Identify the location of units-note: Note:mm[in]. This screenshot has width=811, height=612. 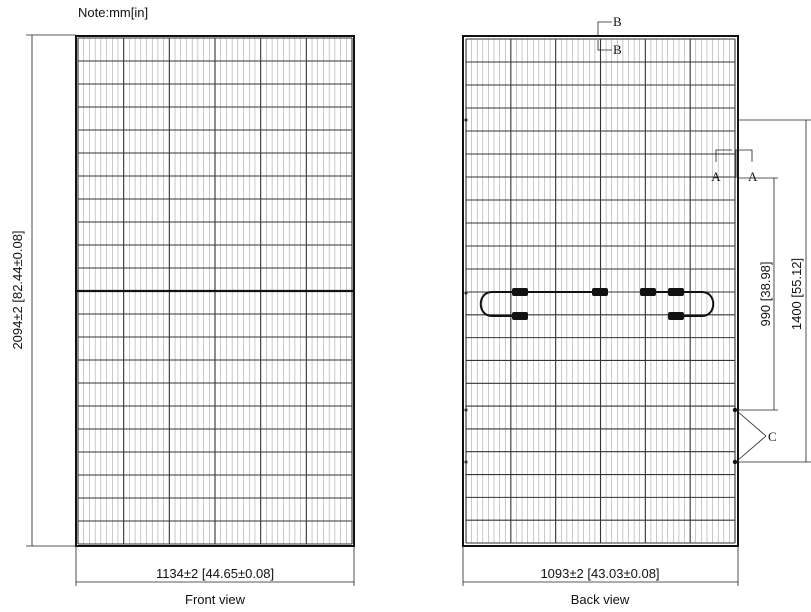
(113, 12).